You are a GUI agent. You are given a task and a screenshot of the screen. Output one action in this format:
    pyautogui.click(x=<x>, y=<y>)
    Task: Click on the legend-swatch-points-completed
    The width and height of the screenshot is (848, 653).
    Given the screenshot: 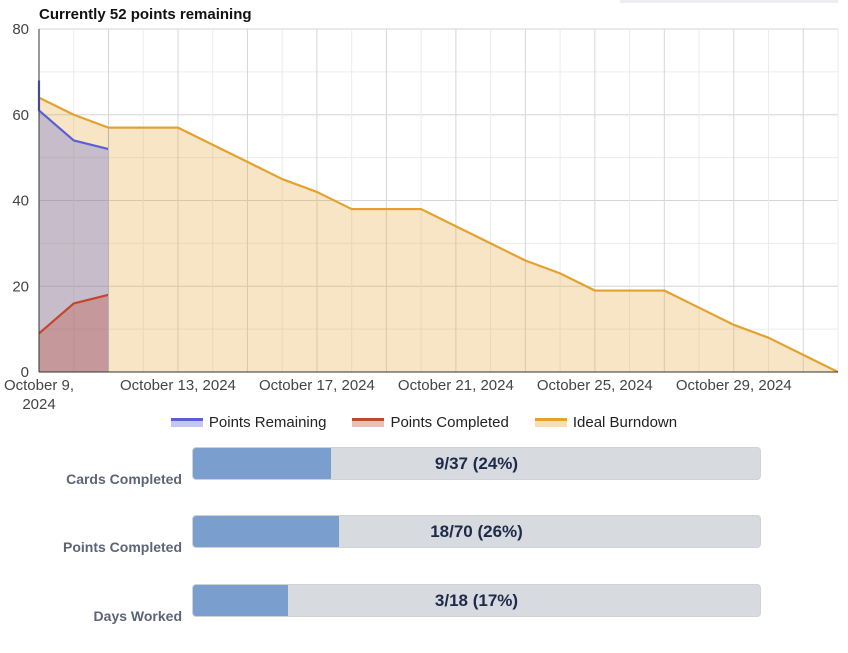 What is the action you would take?
    pyautogui.click(x=368, y=422)
    